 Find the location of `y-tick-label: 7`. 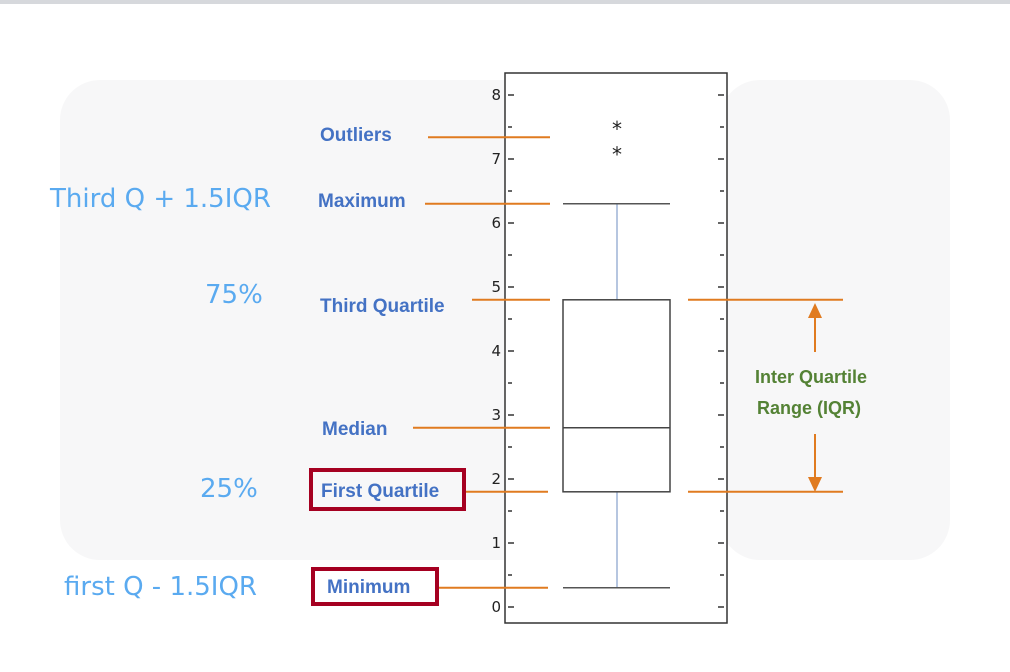

y-tick-label: 7 is located at coordinates (496, 159).